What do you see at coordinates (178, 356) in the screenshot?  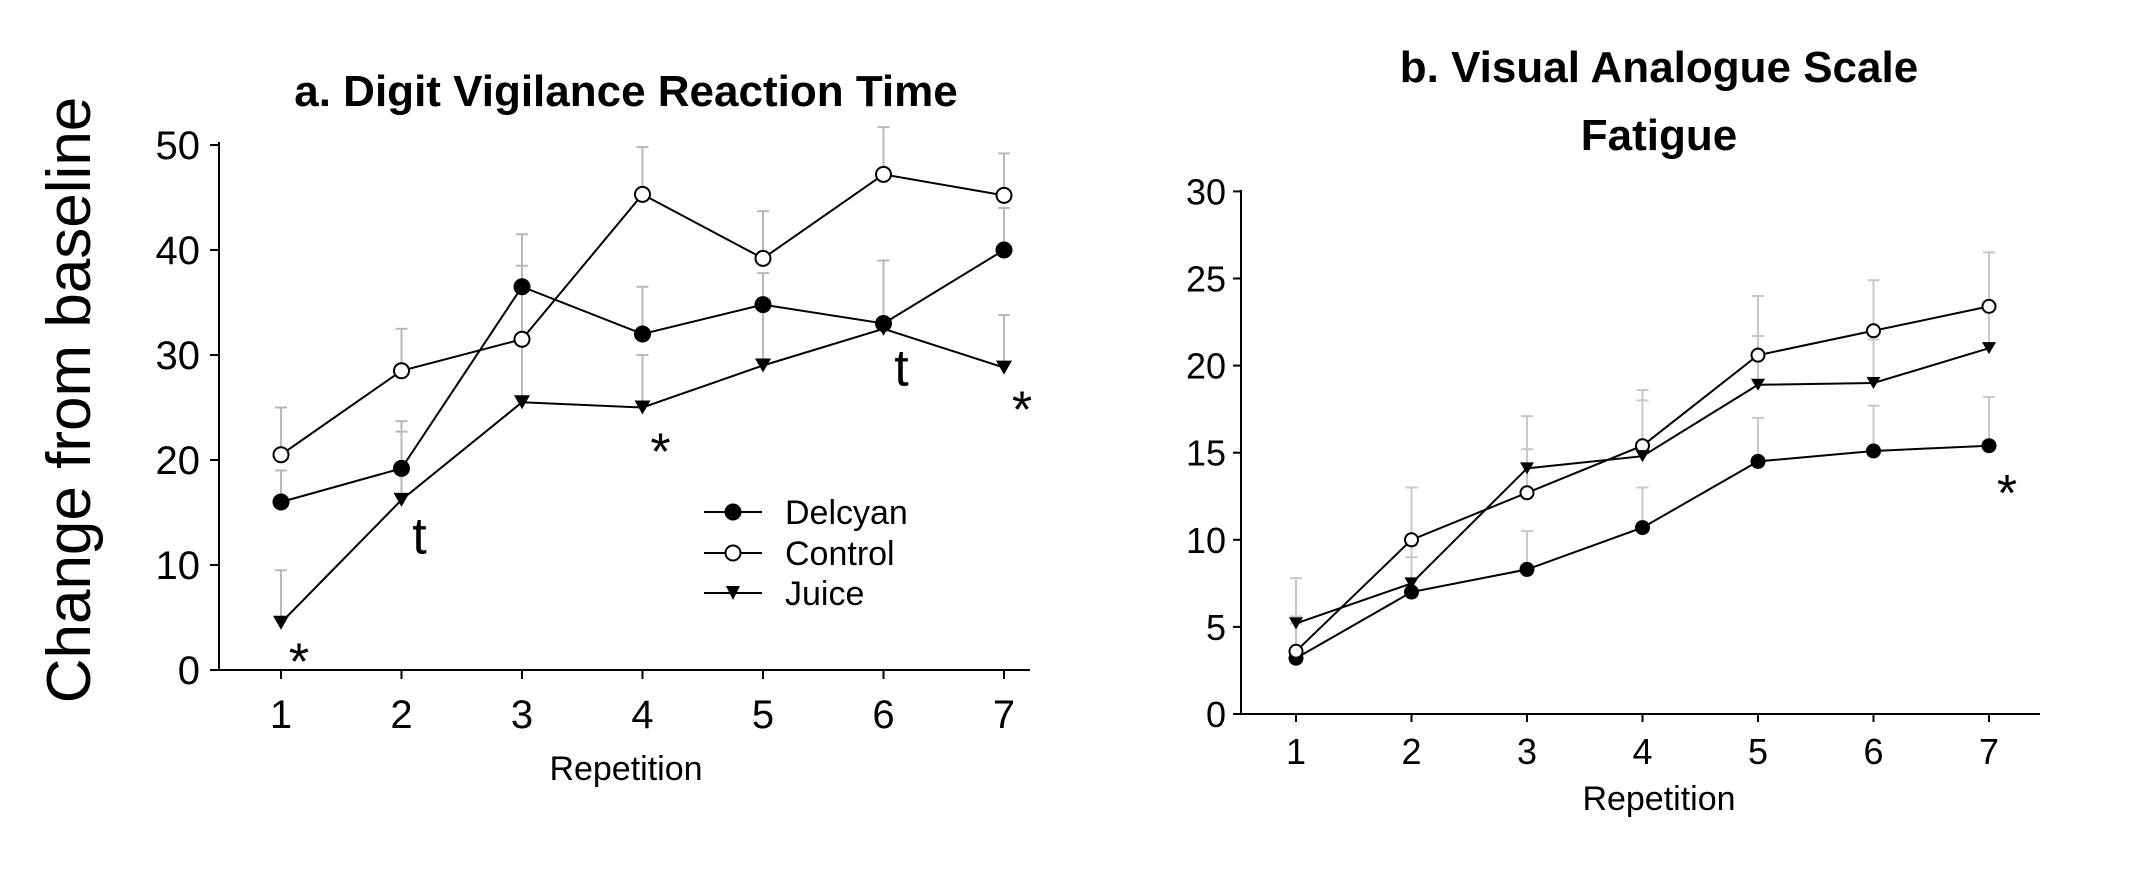 I see `panel-a-y-tick-label: 30` at bounding box center [178, 356].